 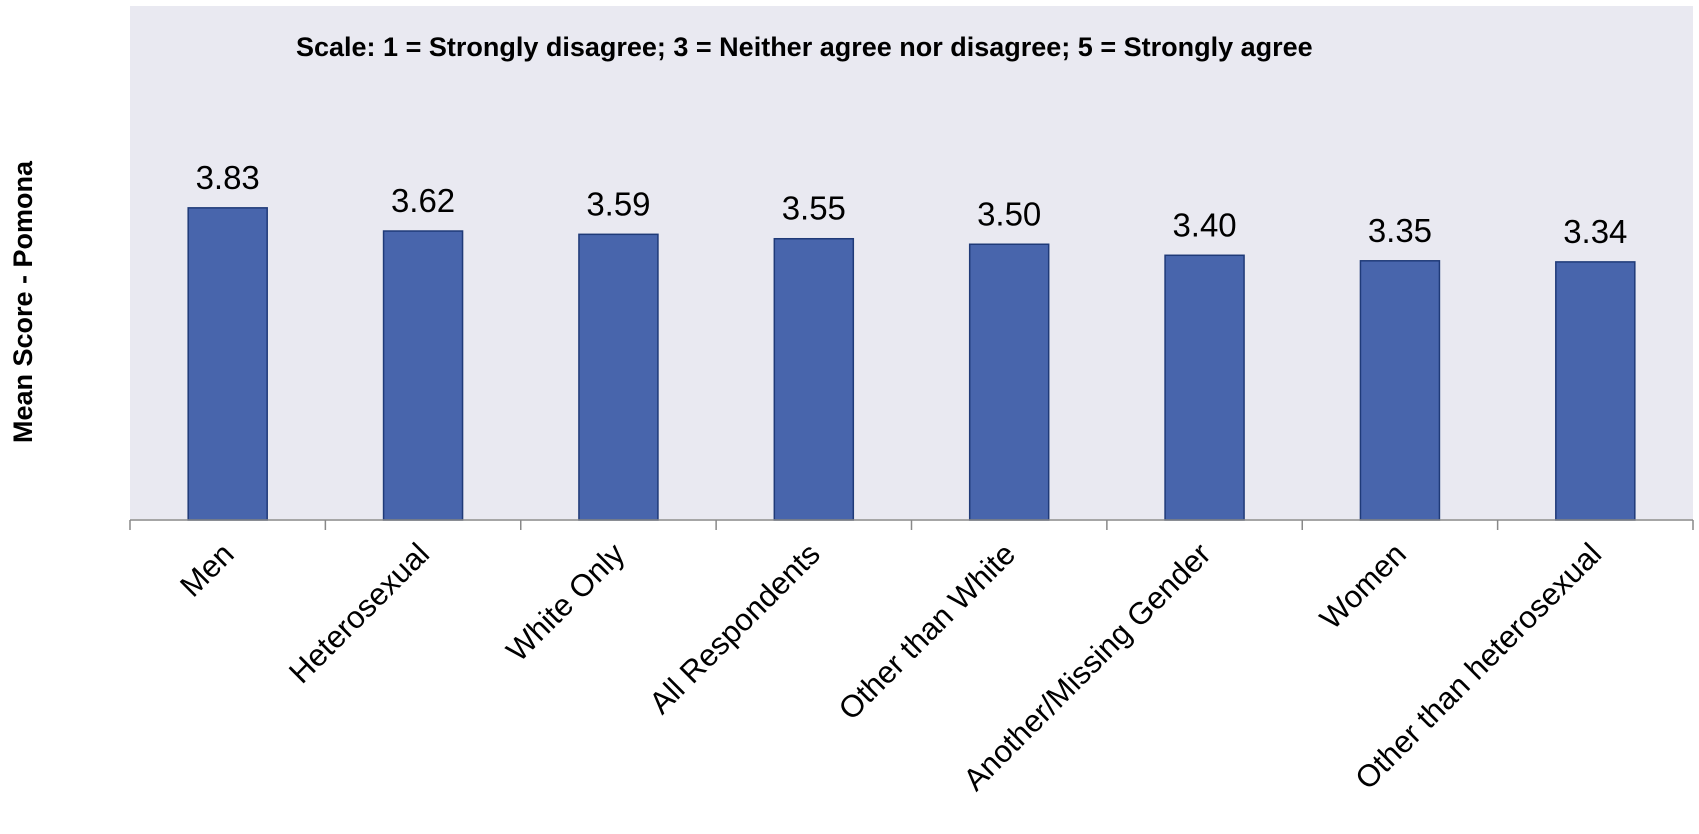 What do you see at coordinates (423, 200) in the screenshot?
I see `bar-value-label: 3.62` at bounding box center [423, 200].